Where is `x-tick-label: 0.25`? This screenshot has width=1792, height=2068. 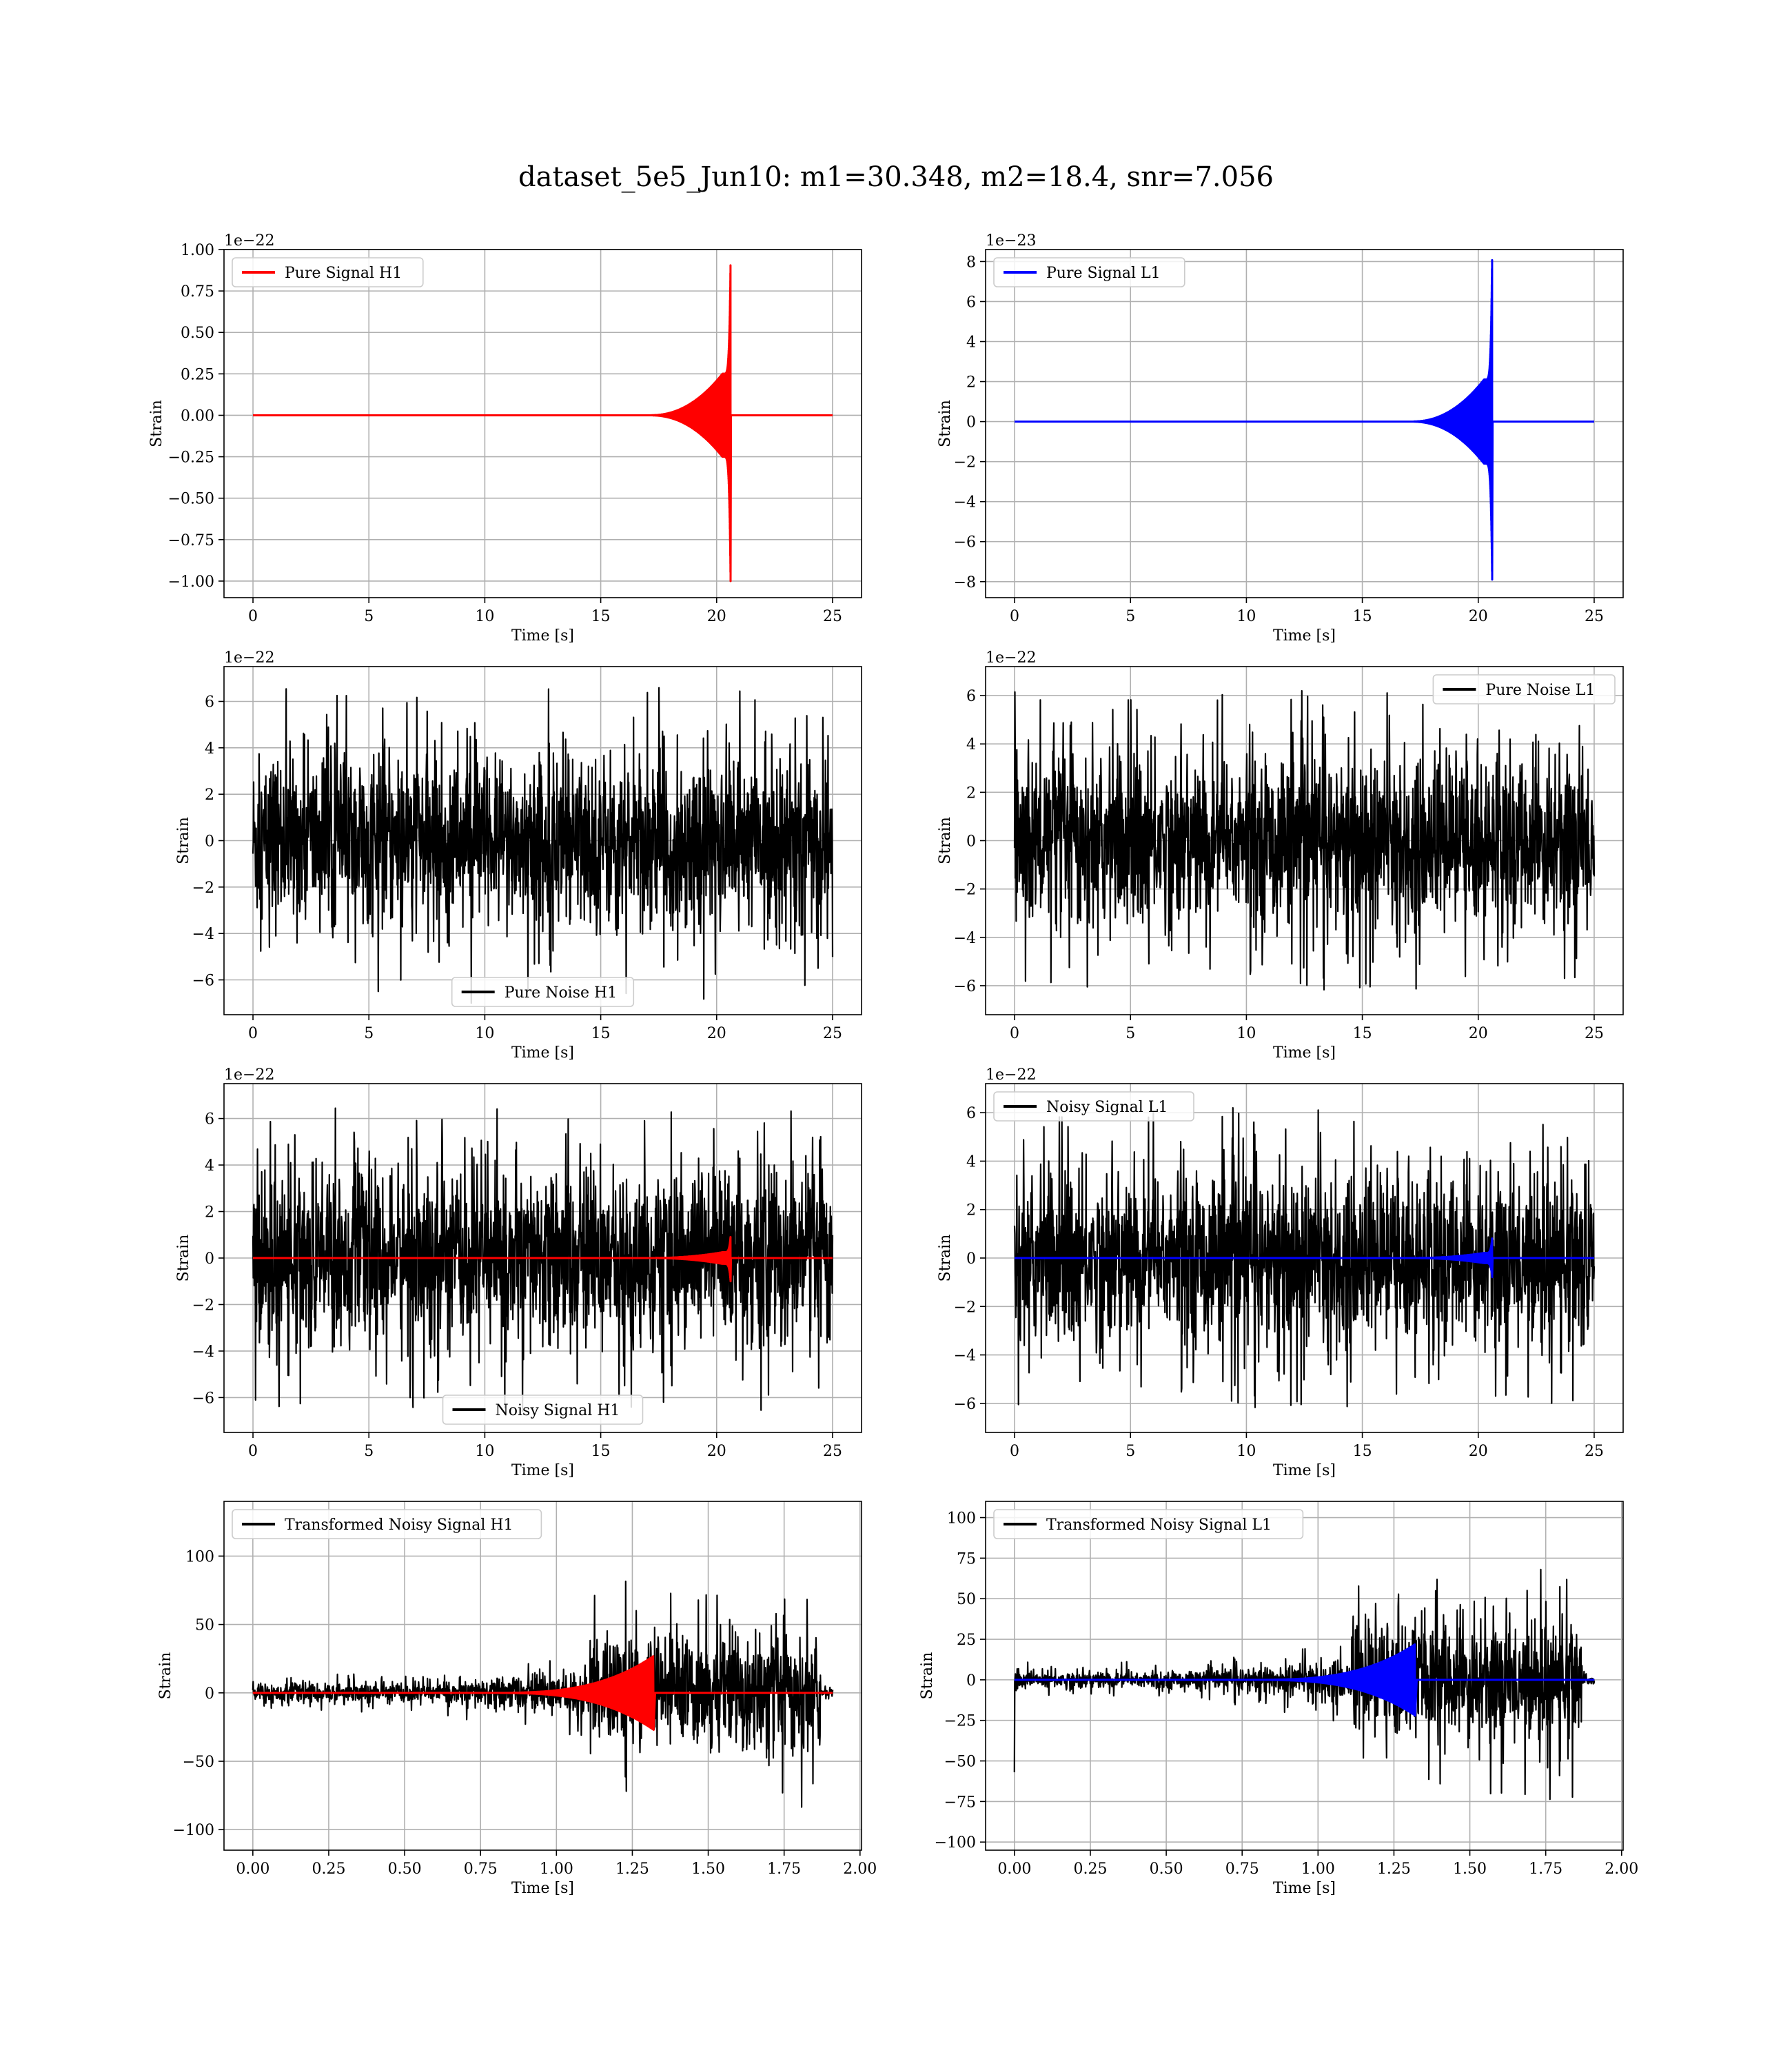
x-tick-label: 0.25 is located at coordinates (328, 1869).